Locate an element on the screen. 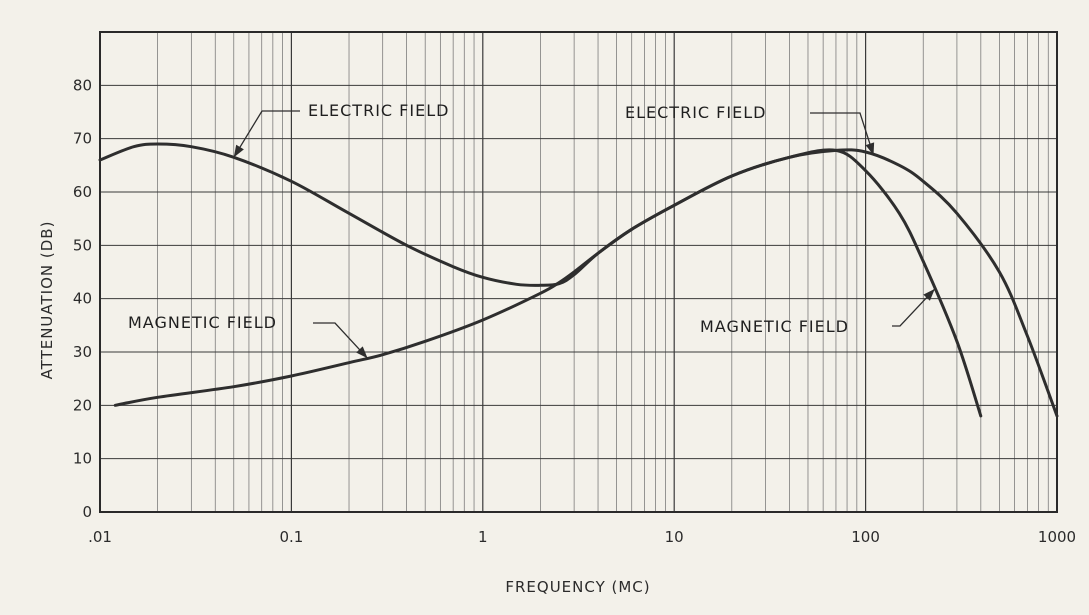  y-tick-label: 30 is located at coordinates (82, 352).